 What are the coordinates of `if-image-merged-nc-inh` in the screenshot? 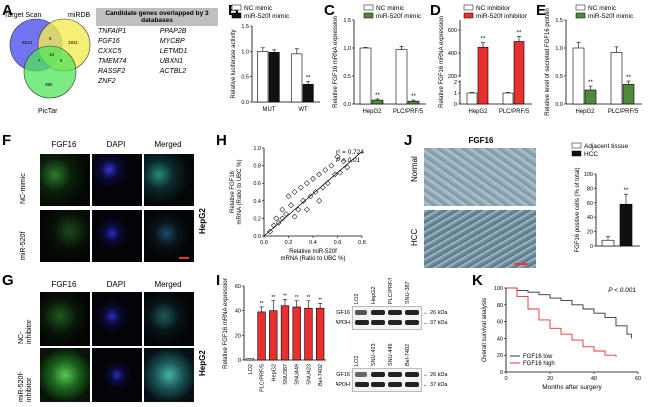 It's located at (169, 319).